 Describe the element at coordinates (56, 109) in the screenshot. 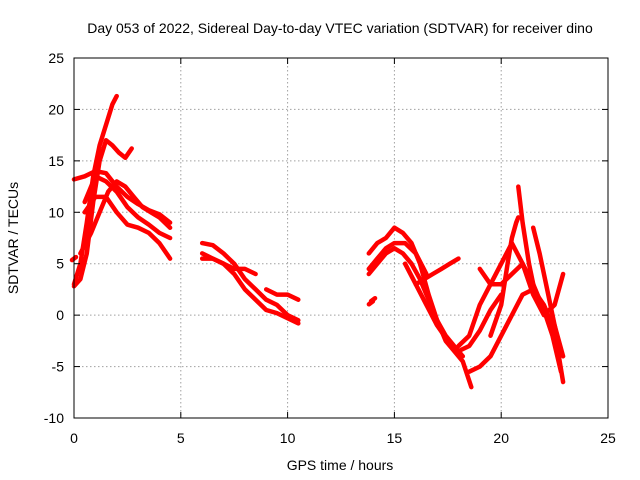

I see `y-tick-label: 20` at that location.